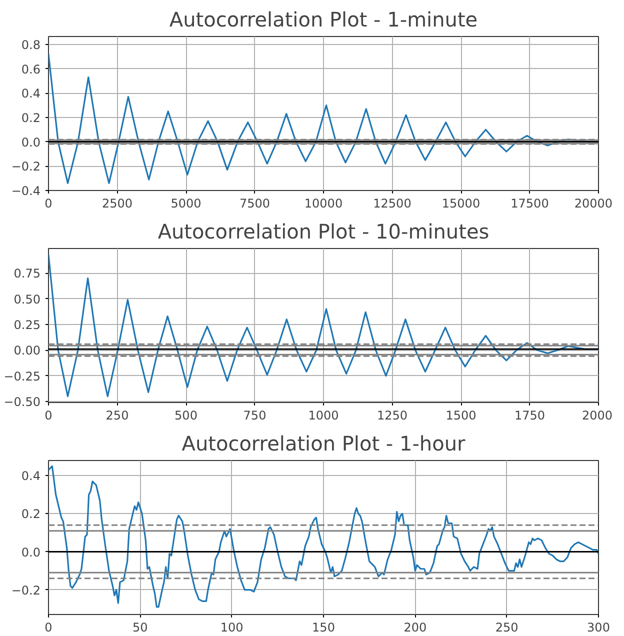  Describe the element at coordinates (323, 20) in the screenshot. I see `chart-title: Autocorrelation Plot - 1-minute` at that location.